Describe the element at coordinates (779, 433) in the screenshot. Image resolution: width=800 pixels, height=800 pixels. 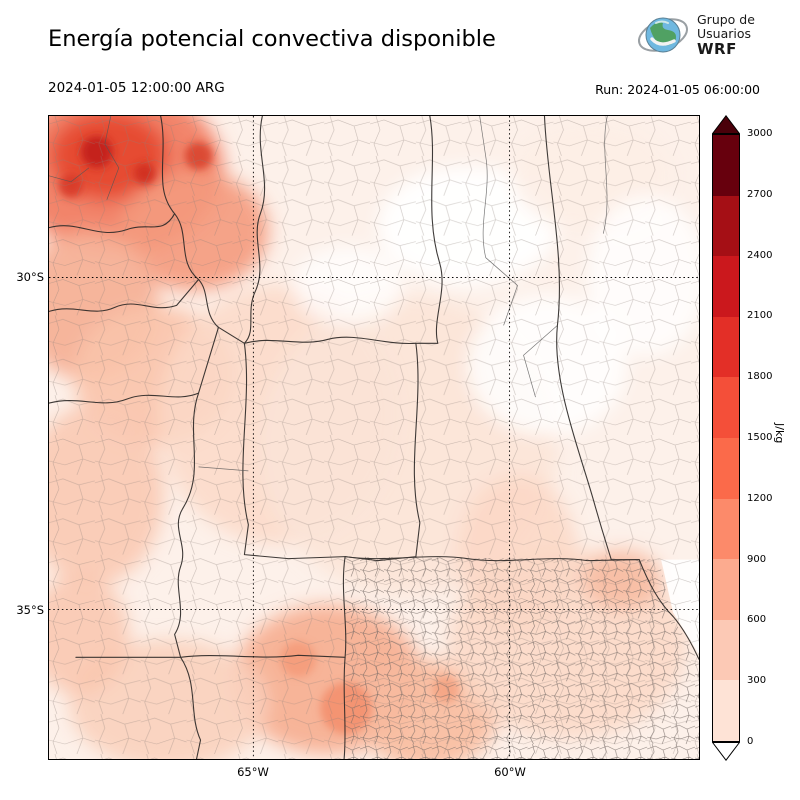
I see `colorbar-unit-label: J/kg` at that location.